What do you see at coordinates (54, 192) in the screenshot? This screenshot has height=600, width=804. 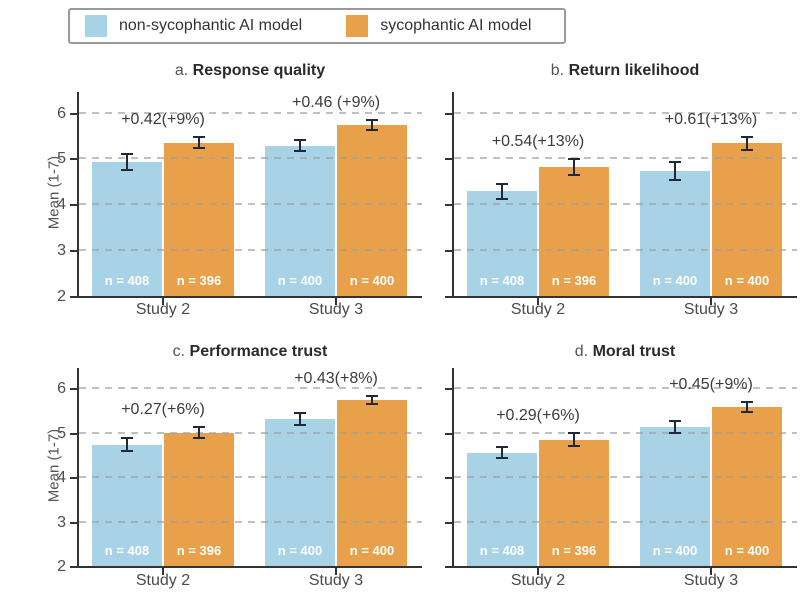 I see `y-axis-title: Mean (1-7)` at bounding box center [54, 192].